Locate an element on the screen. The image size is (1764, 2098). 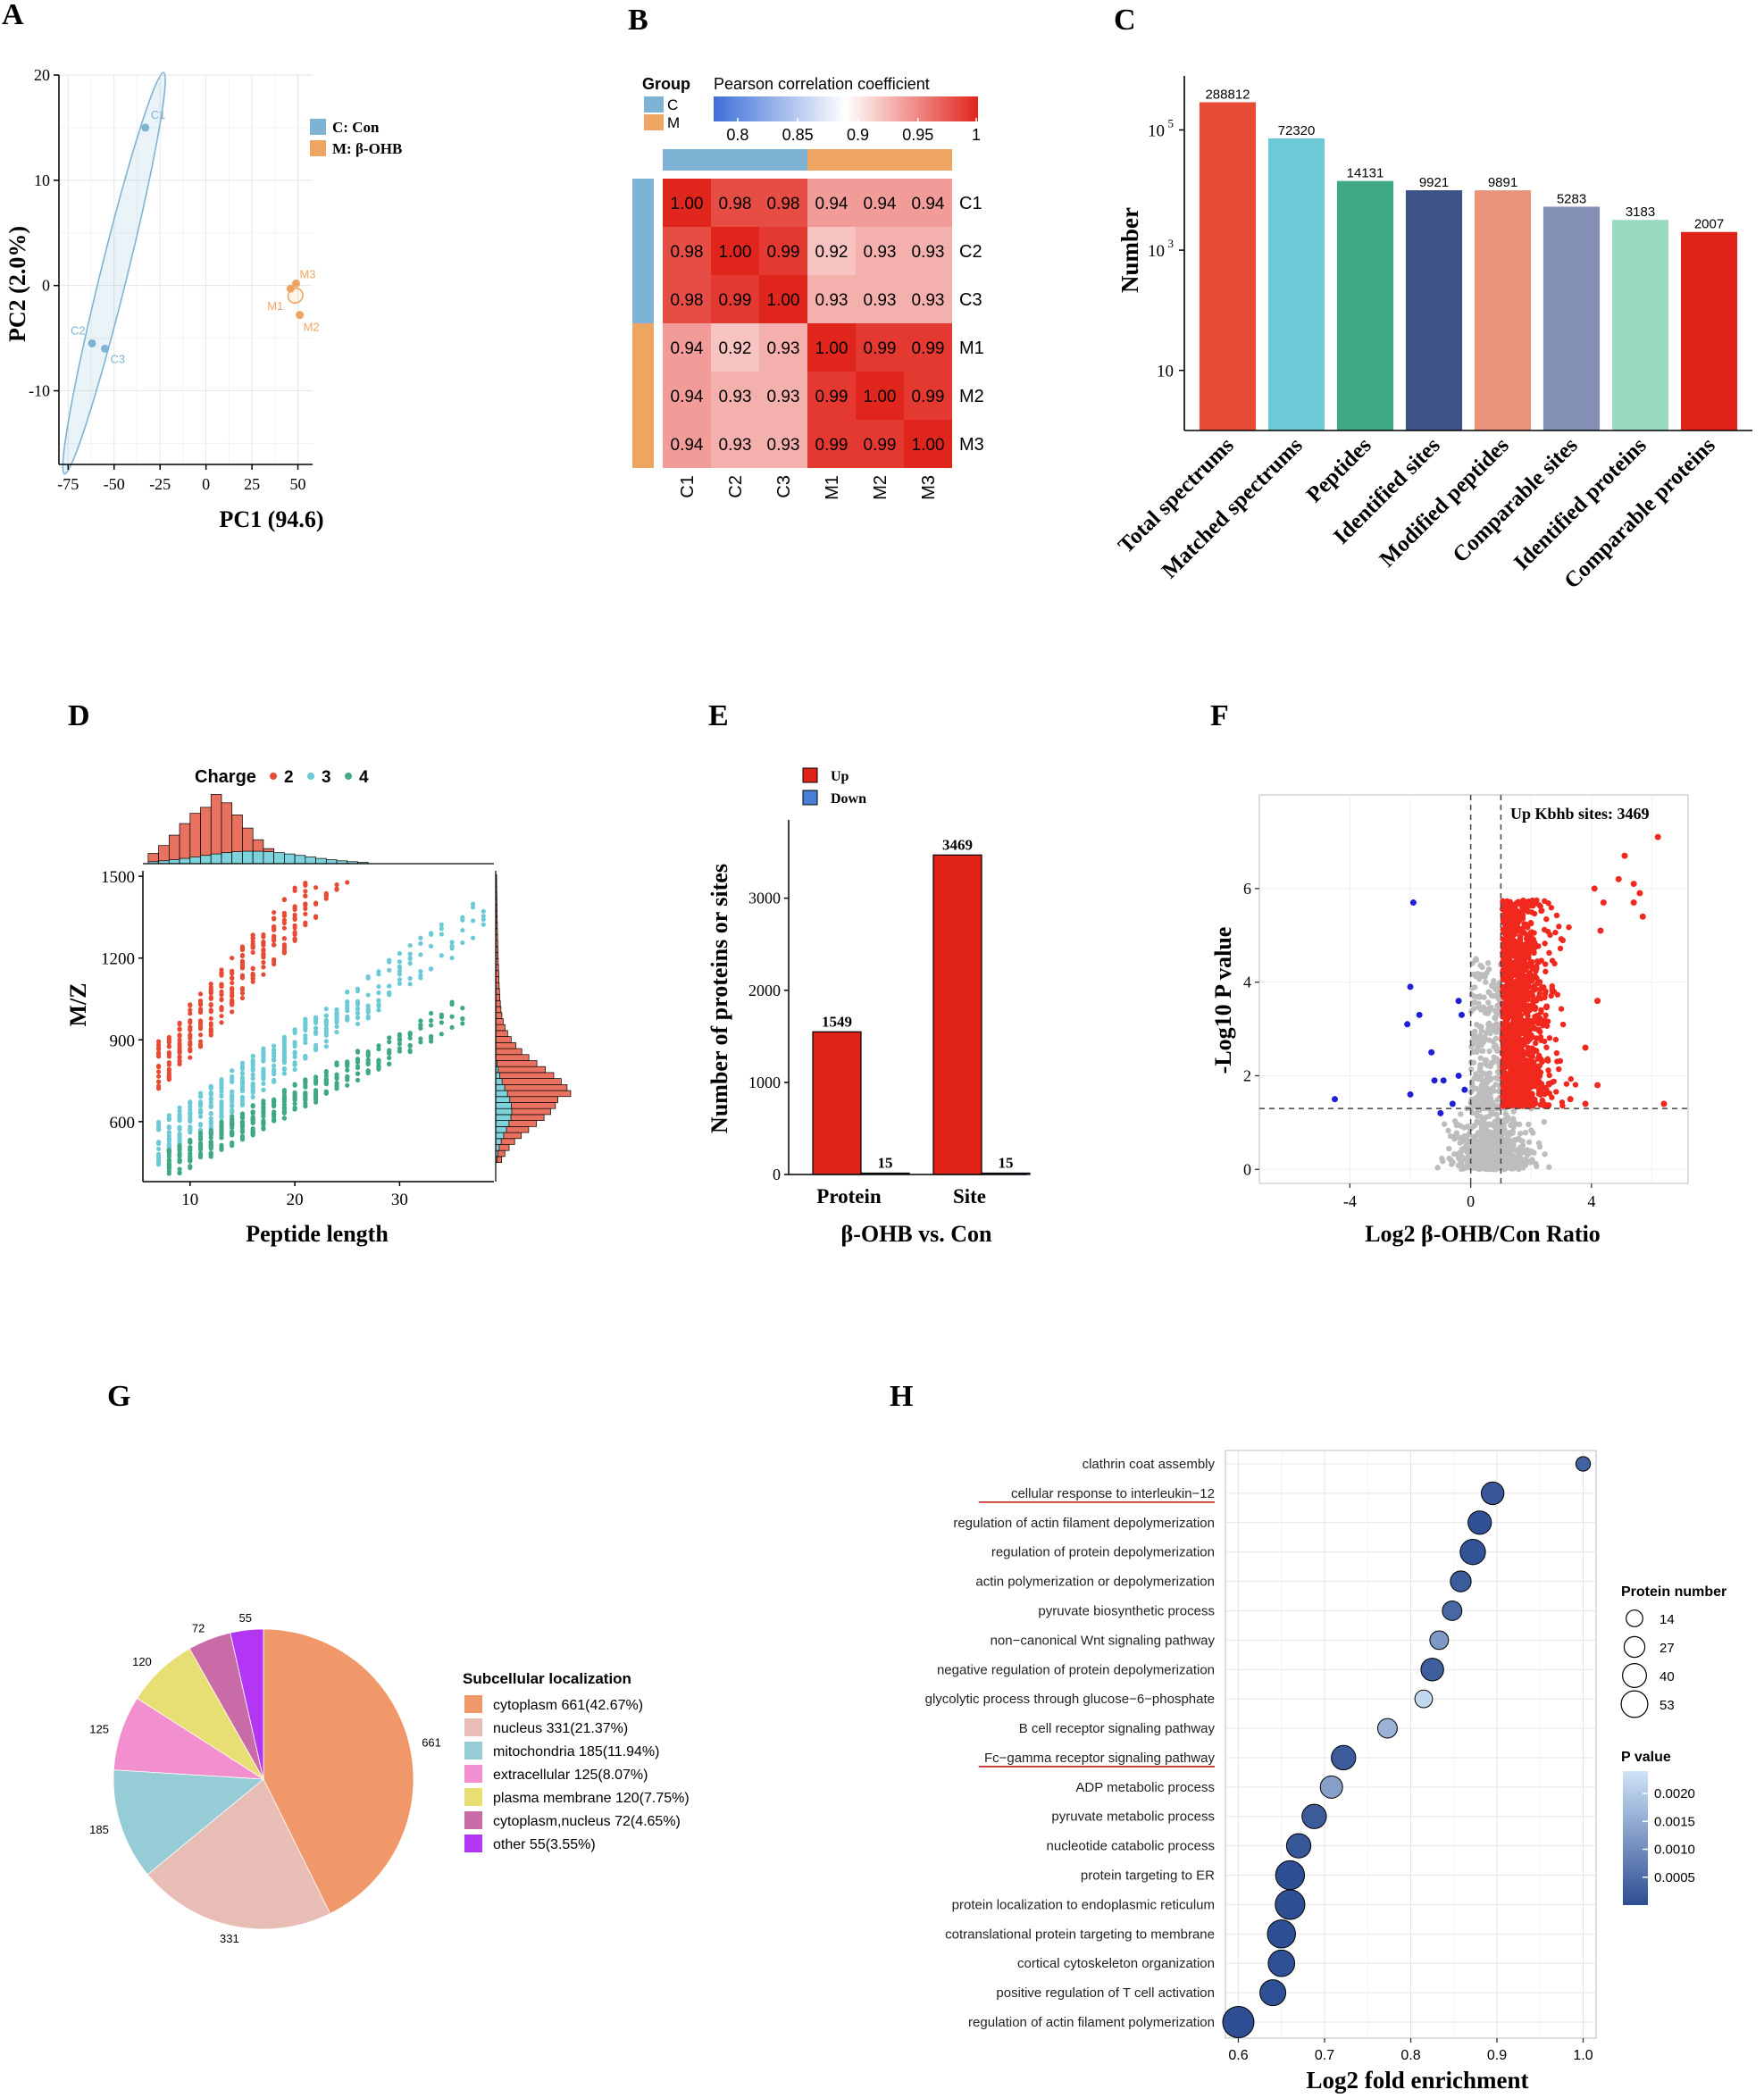
pca-point is located at coordinates (290, 288).